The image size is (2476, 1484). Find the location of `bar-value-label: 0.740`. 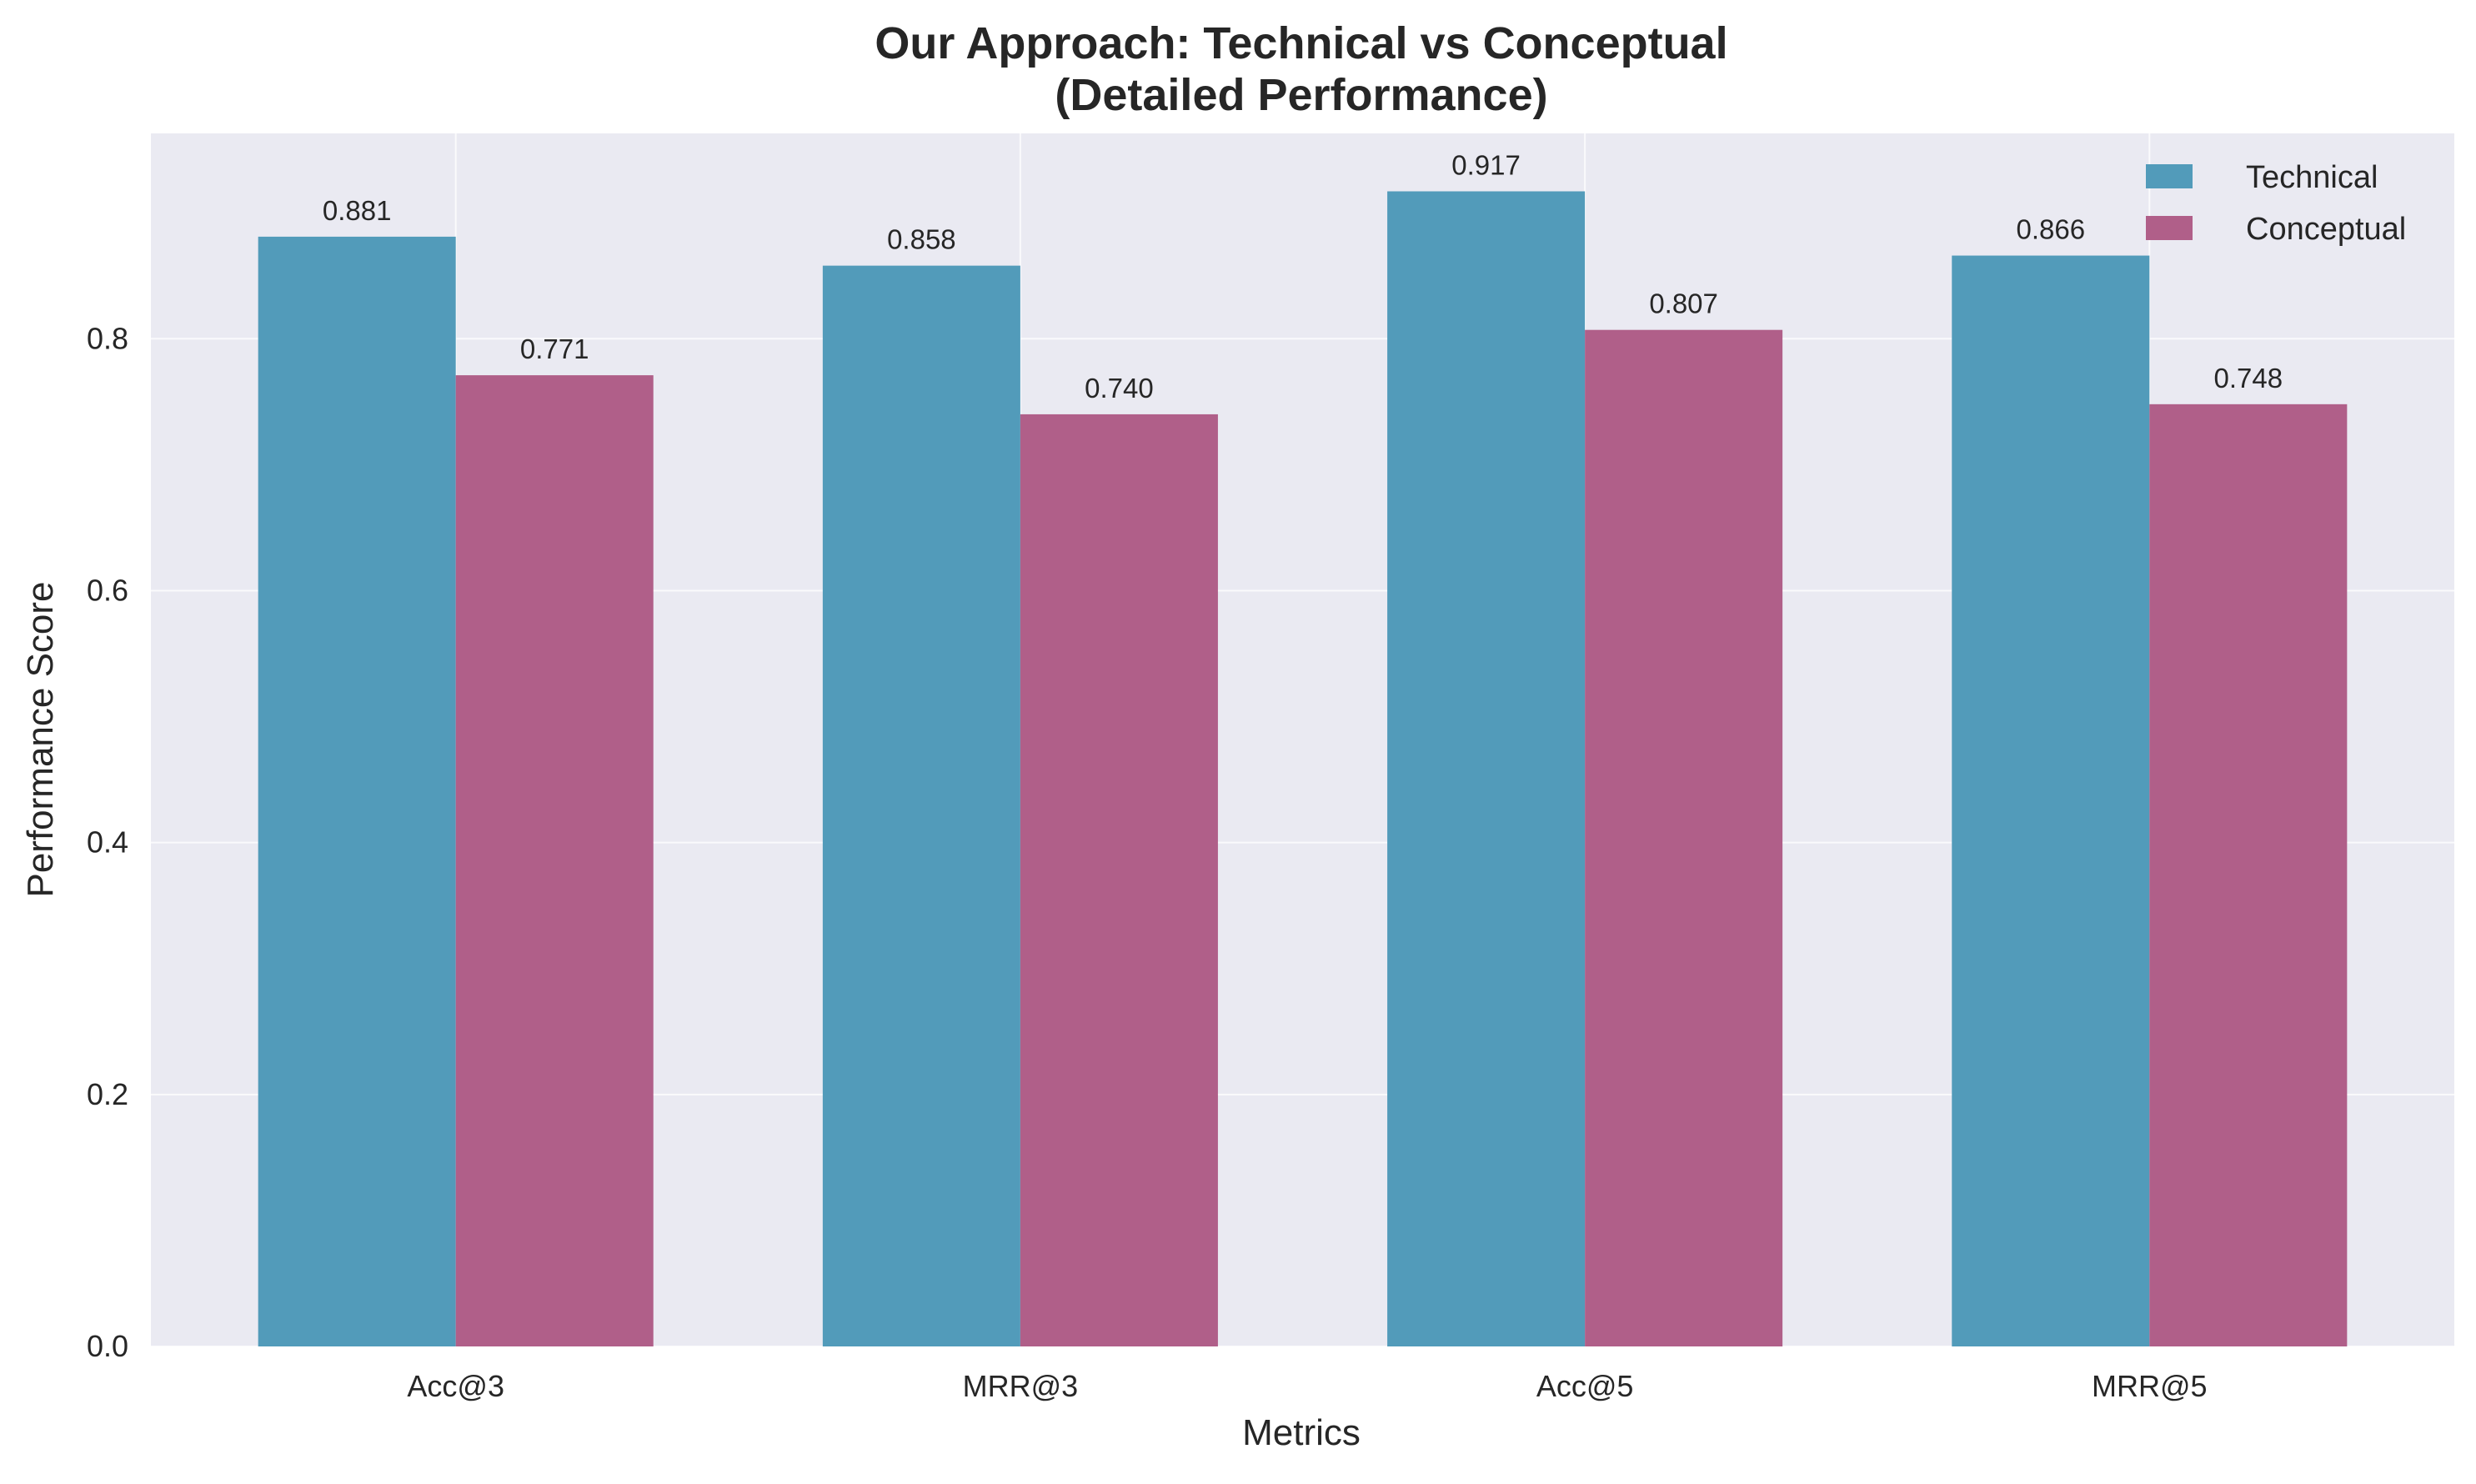

bar-value-label: 0.740 is located at coordinates (1119, 388).